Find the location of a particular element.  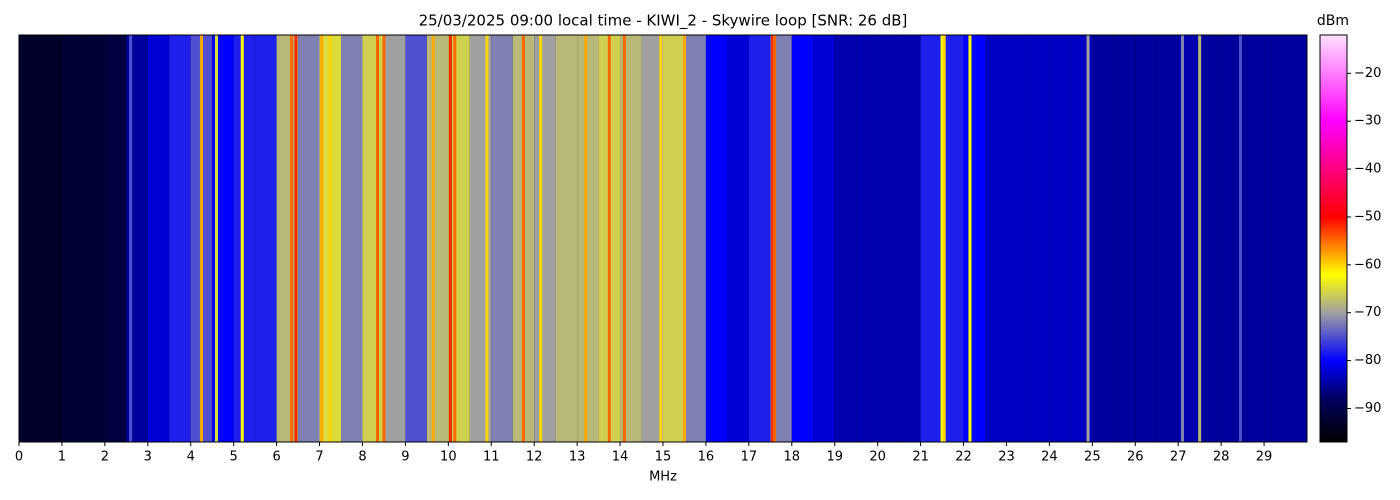

x-tick-label: 11 is located at coordinates (491, 457).